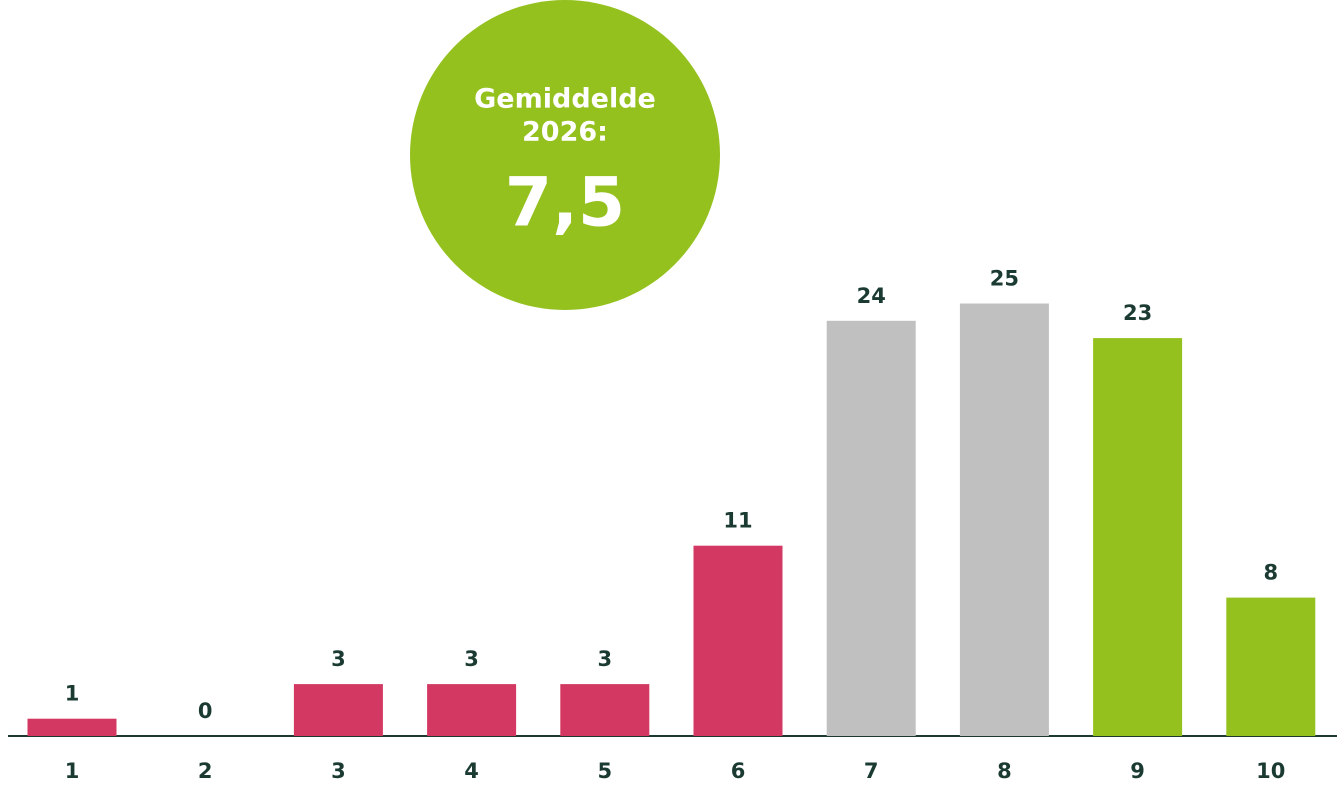 The image size is (1337, 789). I want to click on value-label: 25, so click(1004, 279).